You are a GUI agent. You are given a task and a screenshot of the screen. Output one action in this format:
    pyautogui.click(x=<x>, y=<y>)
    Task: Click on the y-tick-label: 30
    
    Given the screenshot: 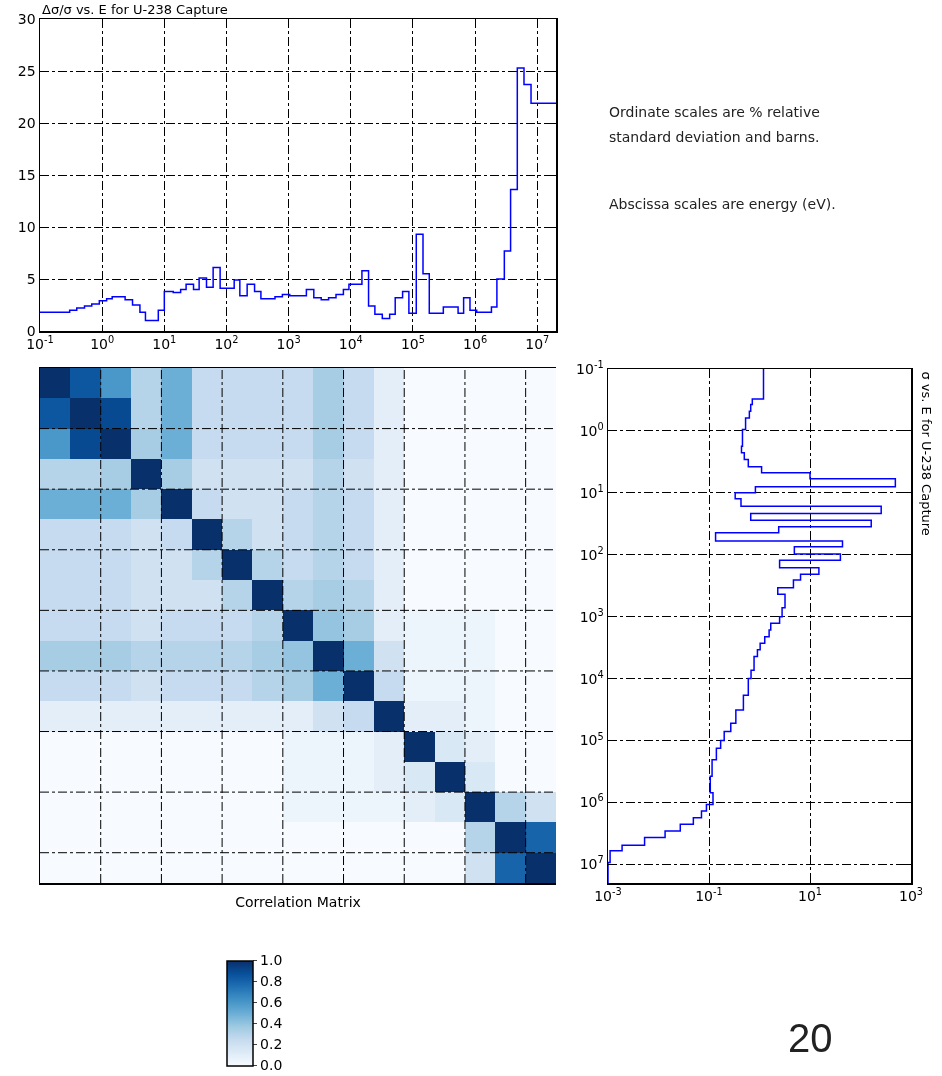 What is the action you would take?
    pyautogui.click(x=26, y=18)
    